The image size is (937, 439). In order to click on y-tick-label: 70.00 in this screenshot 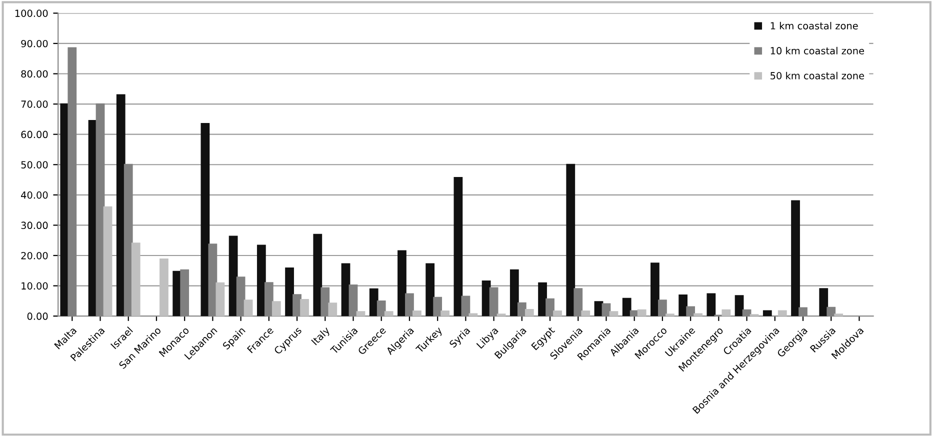, I will do `click(34, 104)`.